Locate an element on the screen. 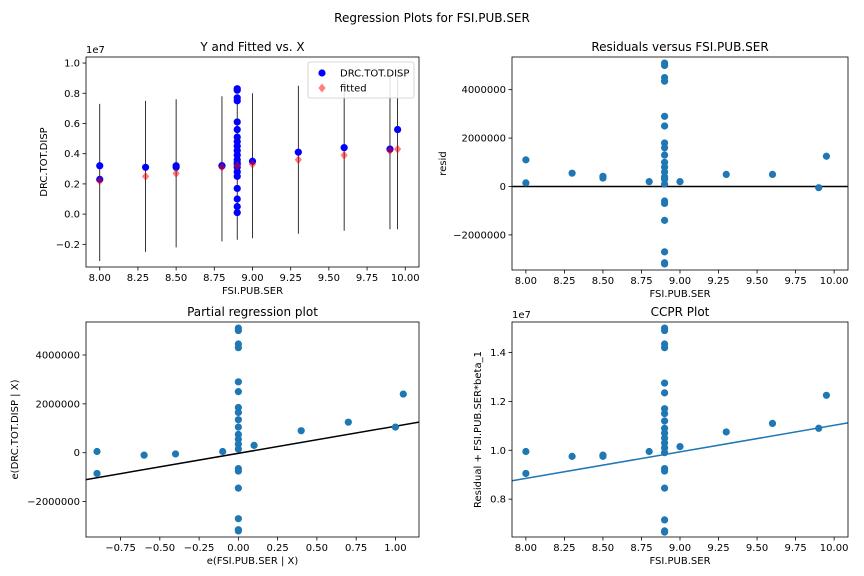 This screenshot has height=576, width=864. y-tick-label: 0.0 is located at coordinates (72, 215).